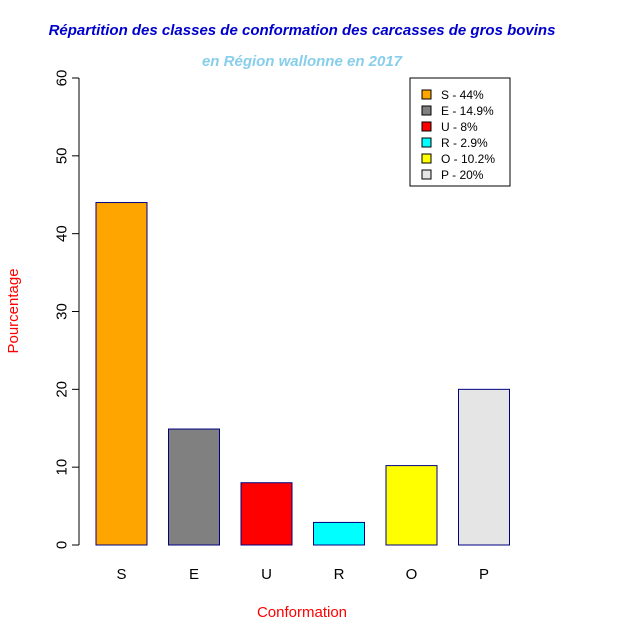 The width and height of the screenshot is (643, 642). Describe the element at coordinates (302, 61) in the screenshot. I see `chart-subtitle: en Région wallonne en 2017` at that location.